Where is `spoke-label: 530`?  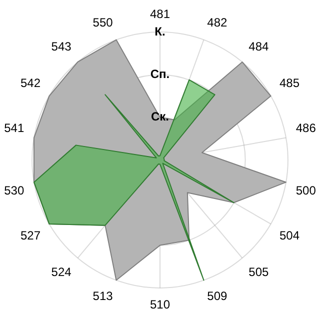 spoke-label: 530 is located at coordinates (14, 190).